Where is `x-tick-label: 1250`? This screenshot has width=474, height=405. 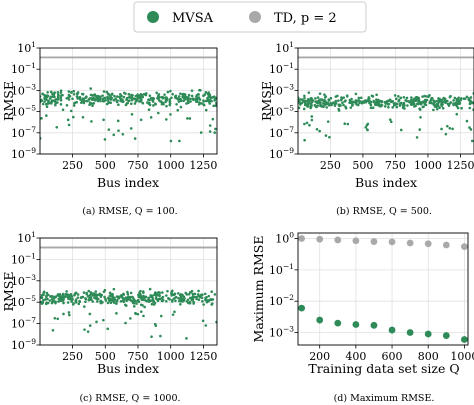 x-tick-label: 1250 is located at coordinates (460, 165).